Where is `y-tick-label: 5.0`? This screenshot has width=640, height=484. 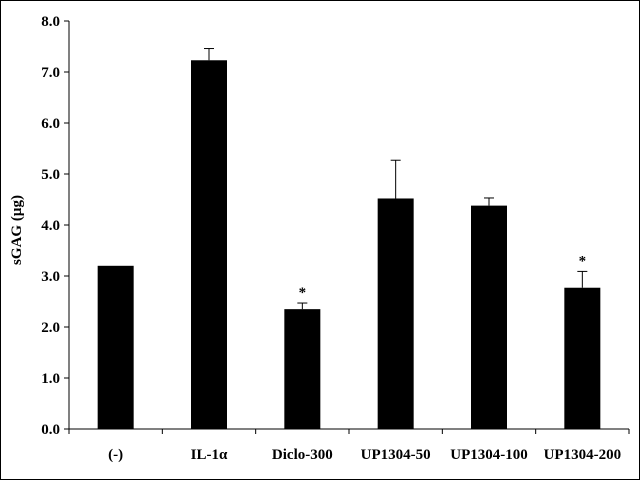
y-tick-label: 5.0 is located at coordinates (50, 175).